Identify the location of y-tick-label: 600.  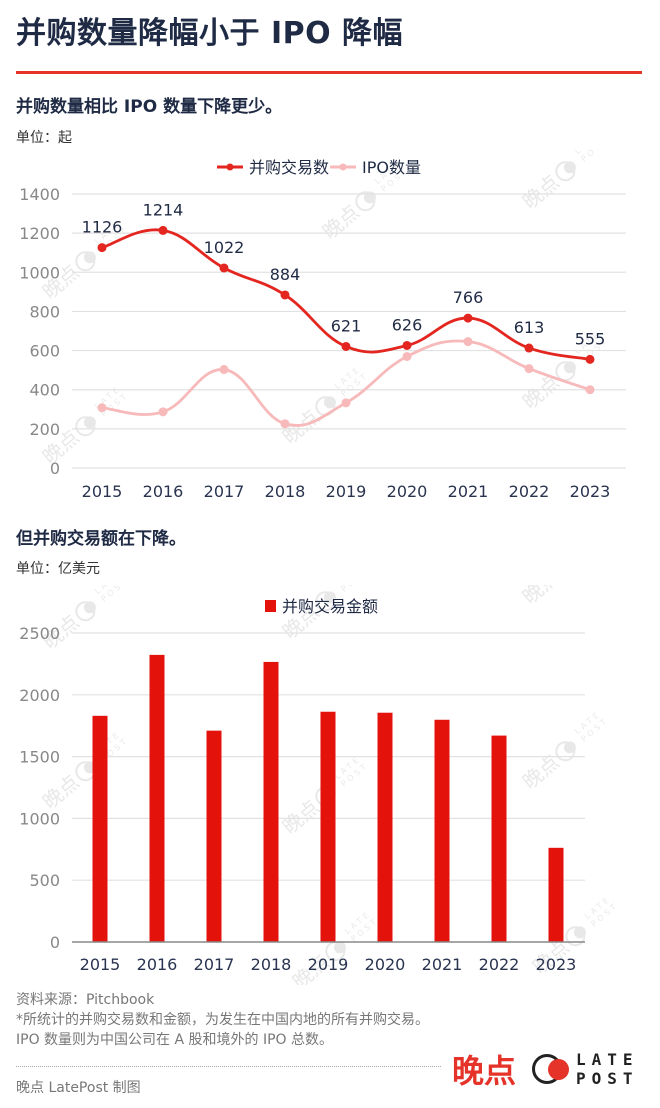
(44, 351).